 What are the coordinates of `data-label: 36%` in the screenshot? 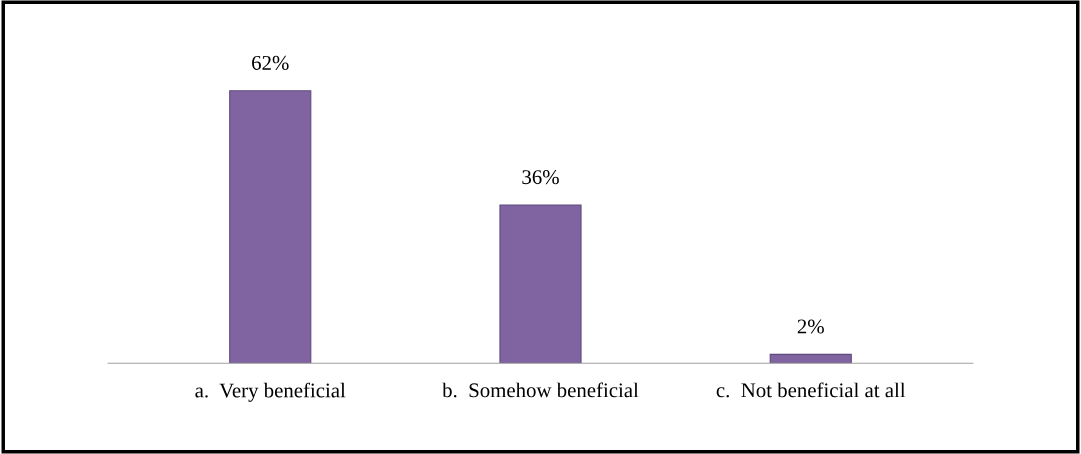 It's located at (540, 177).